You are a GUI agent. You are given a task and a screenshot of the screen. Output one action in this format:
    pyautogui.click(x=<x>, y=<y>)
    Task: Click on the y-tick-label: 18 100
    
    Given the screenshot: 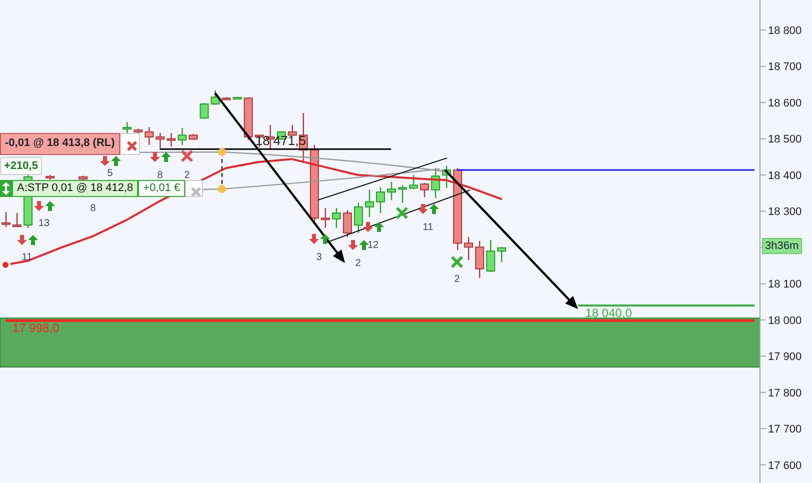 What is the action you would take?
    pyautogui.click(x=785, y=284)
    